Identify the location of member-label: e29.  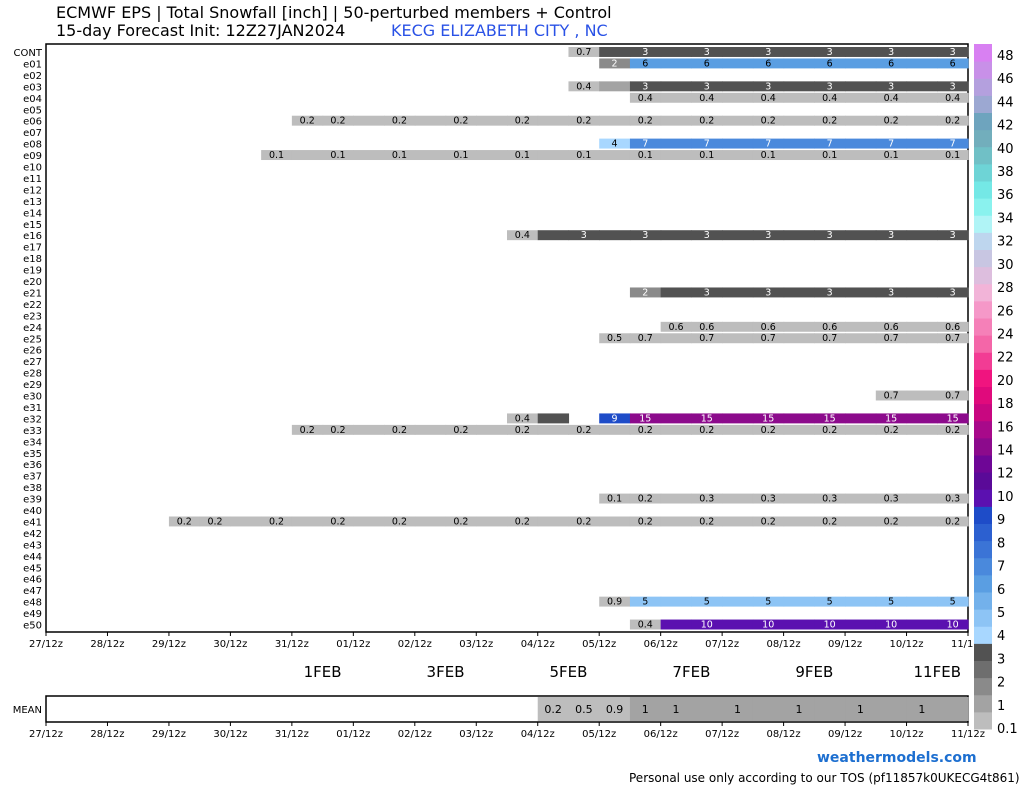
(32, 385).